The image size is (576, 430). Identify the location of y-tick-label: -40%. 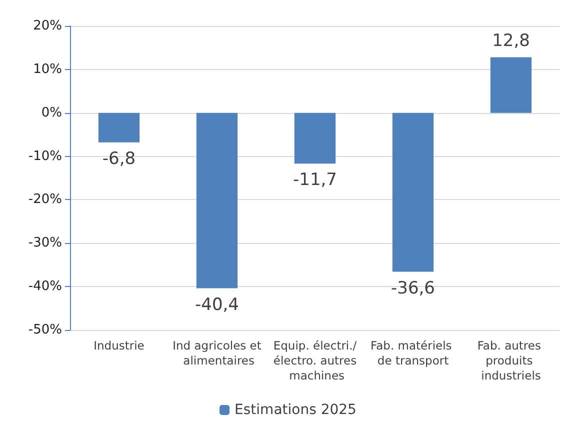
(45, 286).